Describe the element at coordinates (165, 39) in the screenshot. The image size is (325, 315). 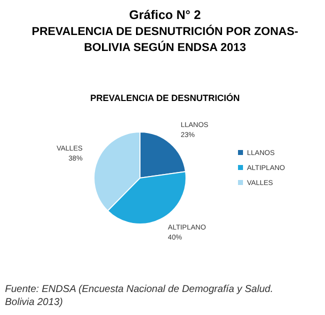
I see `chart-subtitle: PREVALENCIA DE DESNUTRICIÓN POR ZONAS-BOLIVIA SEGÚN ENDSA 2013` at that location.